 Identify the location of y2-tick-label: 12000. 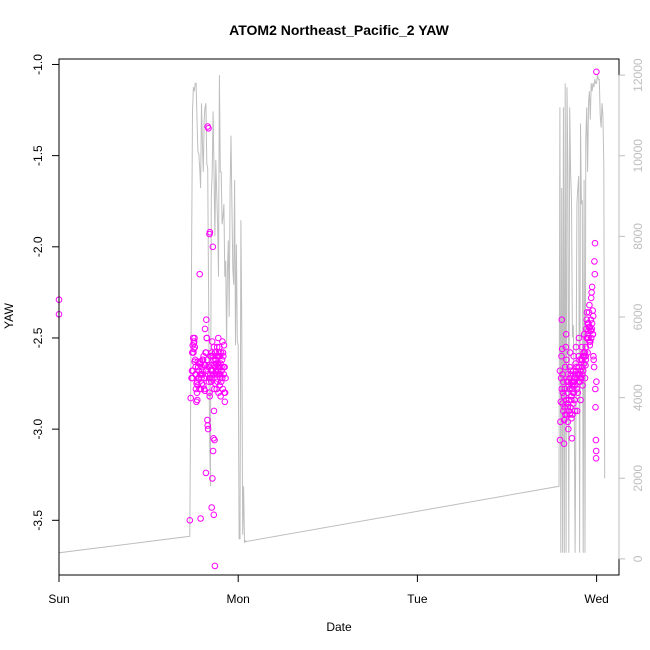
(638, 75).